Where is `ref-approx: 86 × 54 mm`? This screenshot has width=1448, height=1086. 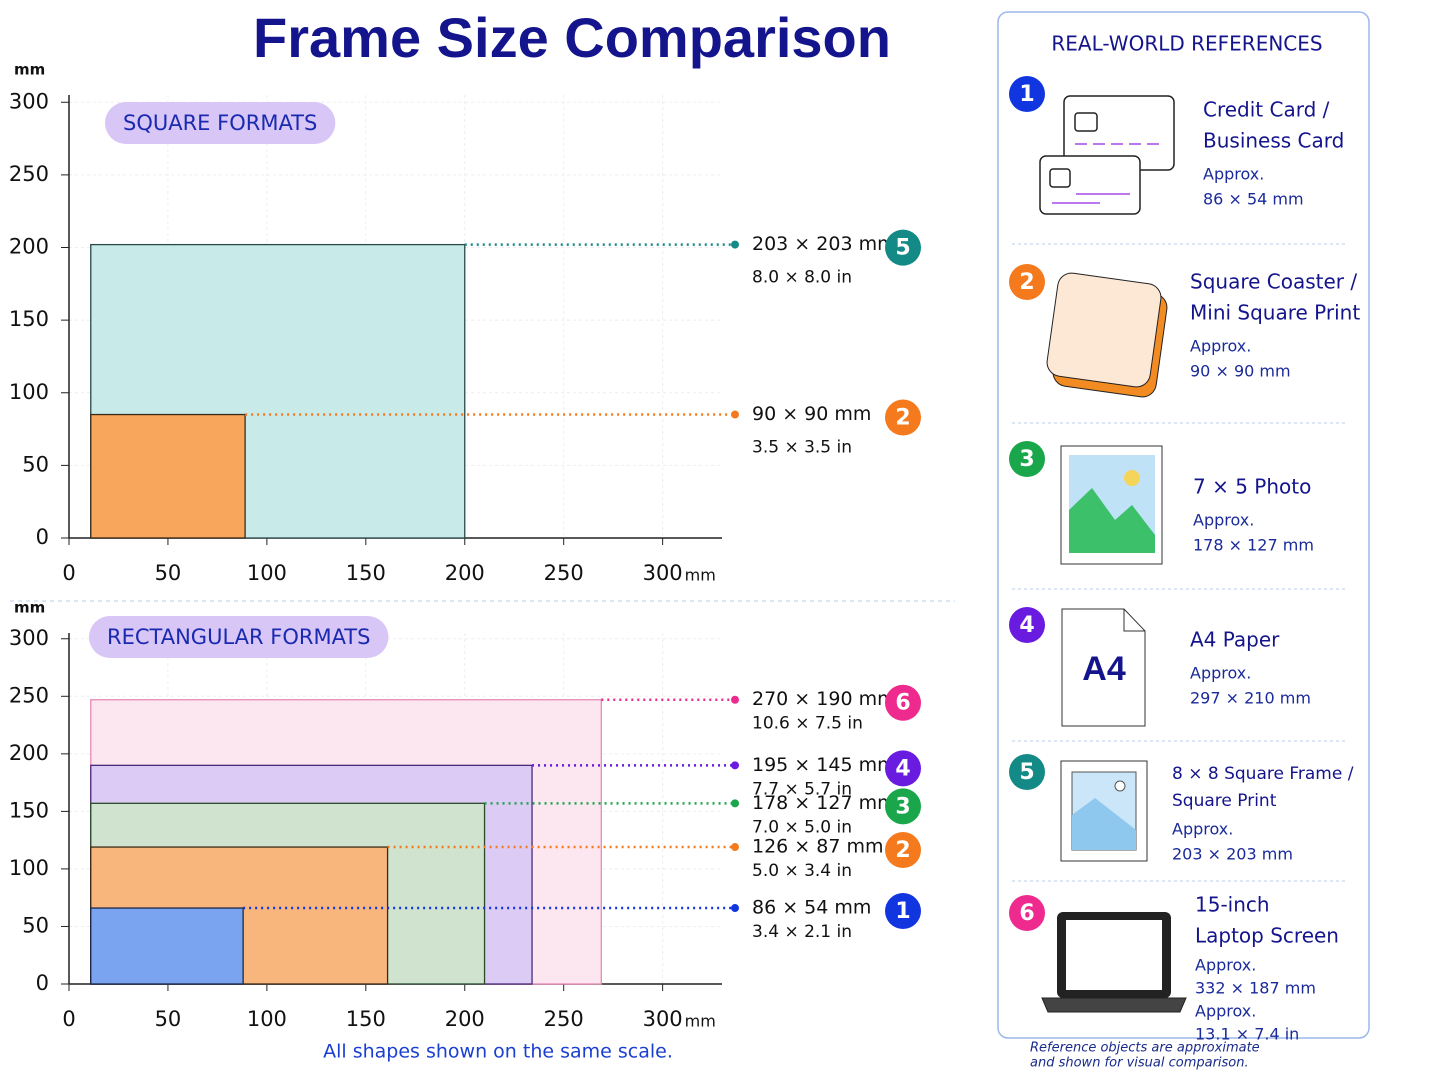 ref-approx: 86 × 54 mm is located at coordinates (1253, 199).